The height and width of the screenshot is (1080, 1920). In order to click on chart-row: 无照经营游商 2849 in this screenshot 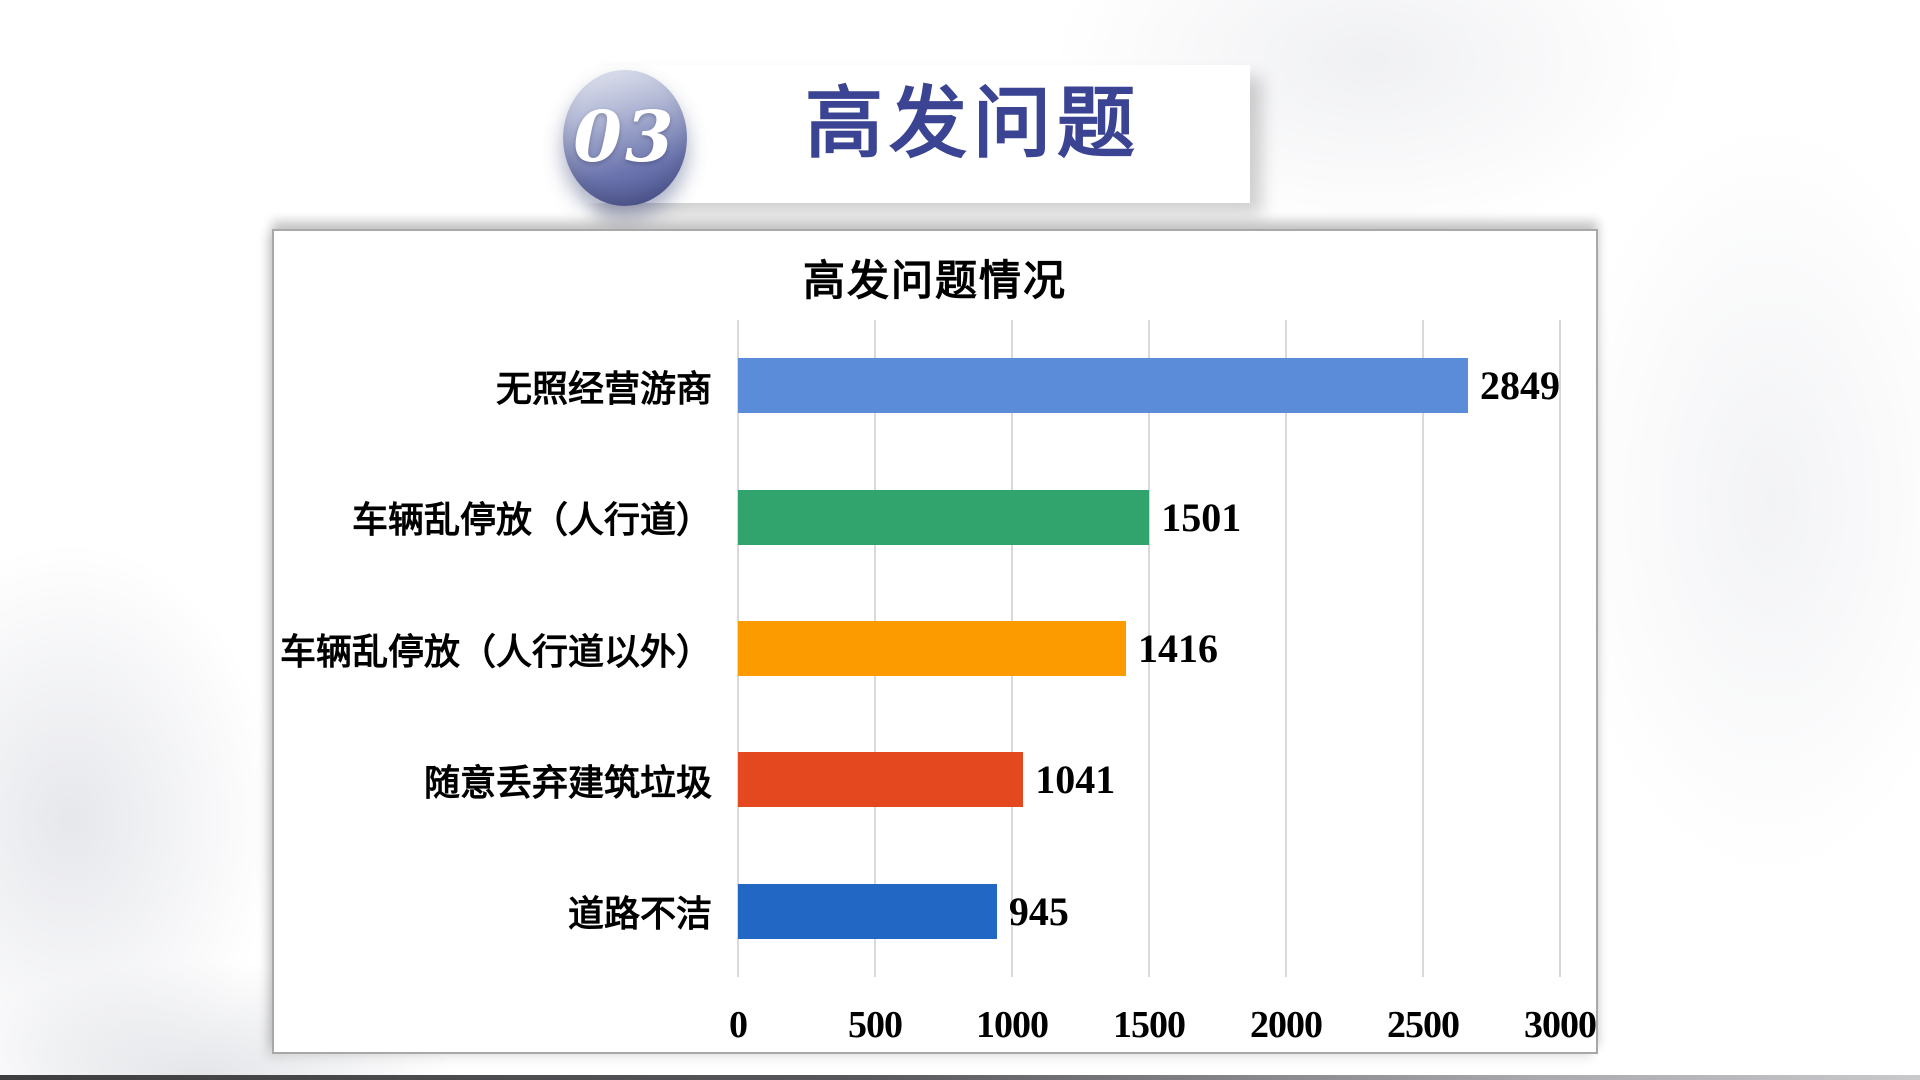, I will do `click(917, 385)`.